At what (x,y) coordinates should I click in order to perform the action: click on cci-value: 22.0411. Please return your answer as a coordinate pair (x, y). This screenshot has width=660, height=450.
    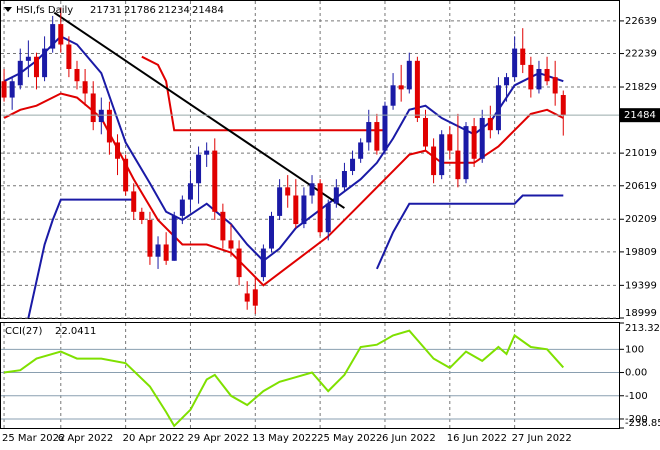
    Looking at the image, I should click on (75, 331).